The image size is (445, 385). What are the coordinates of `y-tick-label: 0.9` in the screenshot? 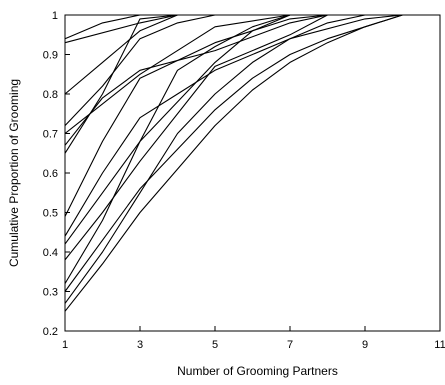 It's located at (50, 56).